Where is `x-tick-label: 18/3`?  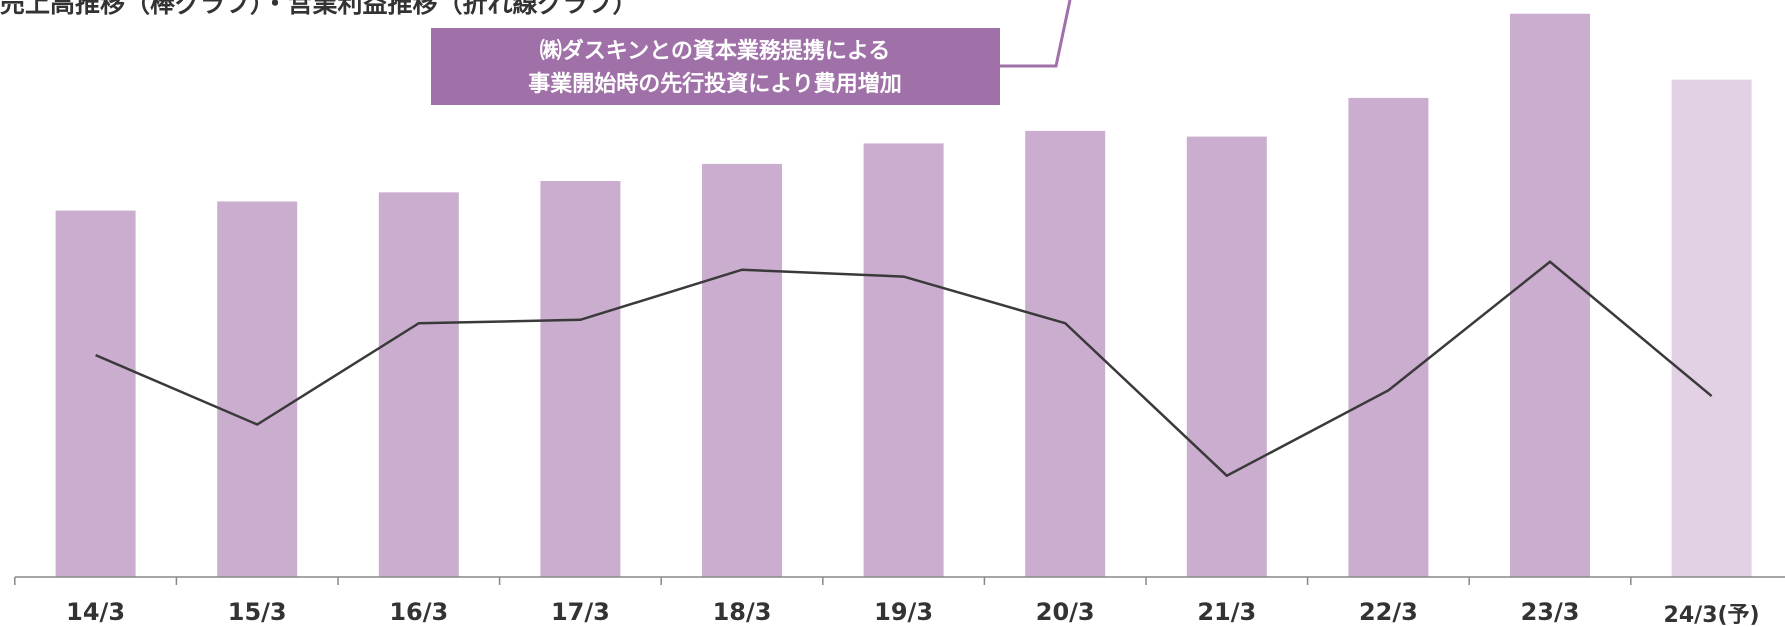 x-tick-label: 18/3 is located at coordinates (742, 612).